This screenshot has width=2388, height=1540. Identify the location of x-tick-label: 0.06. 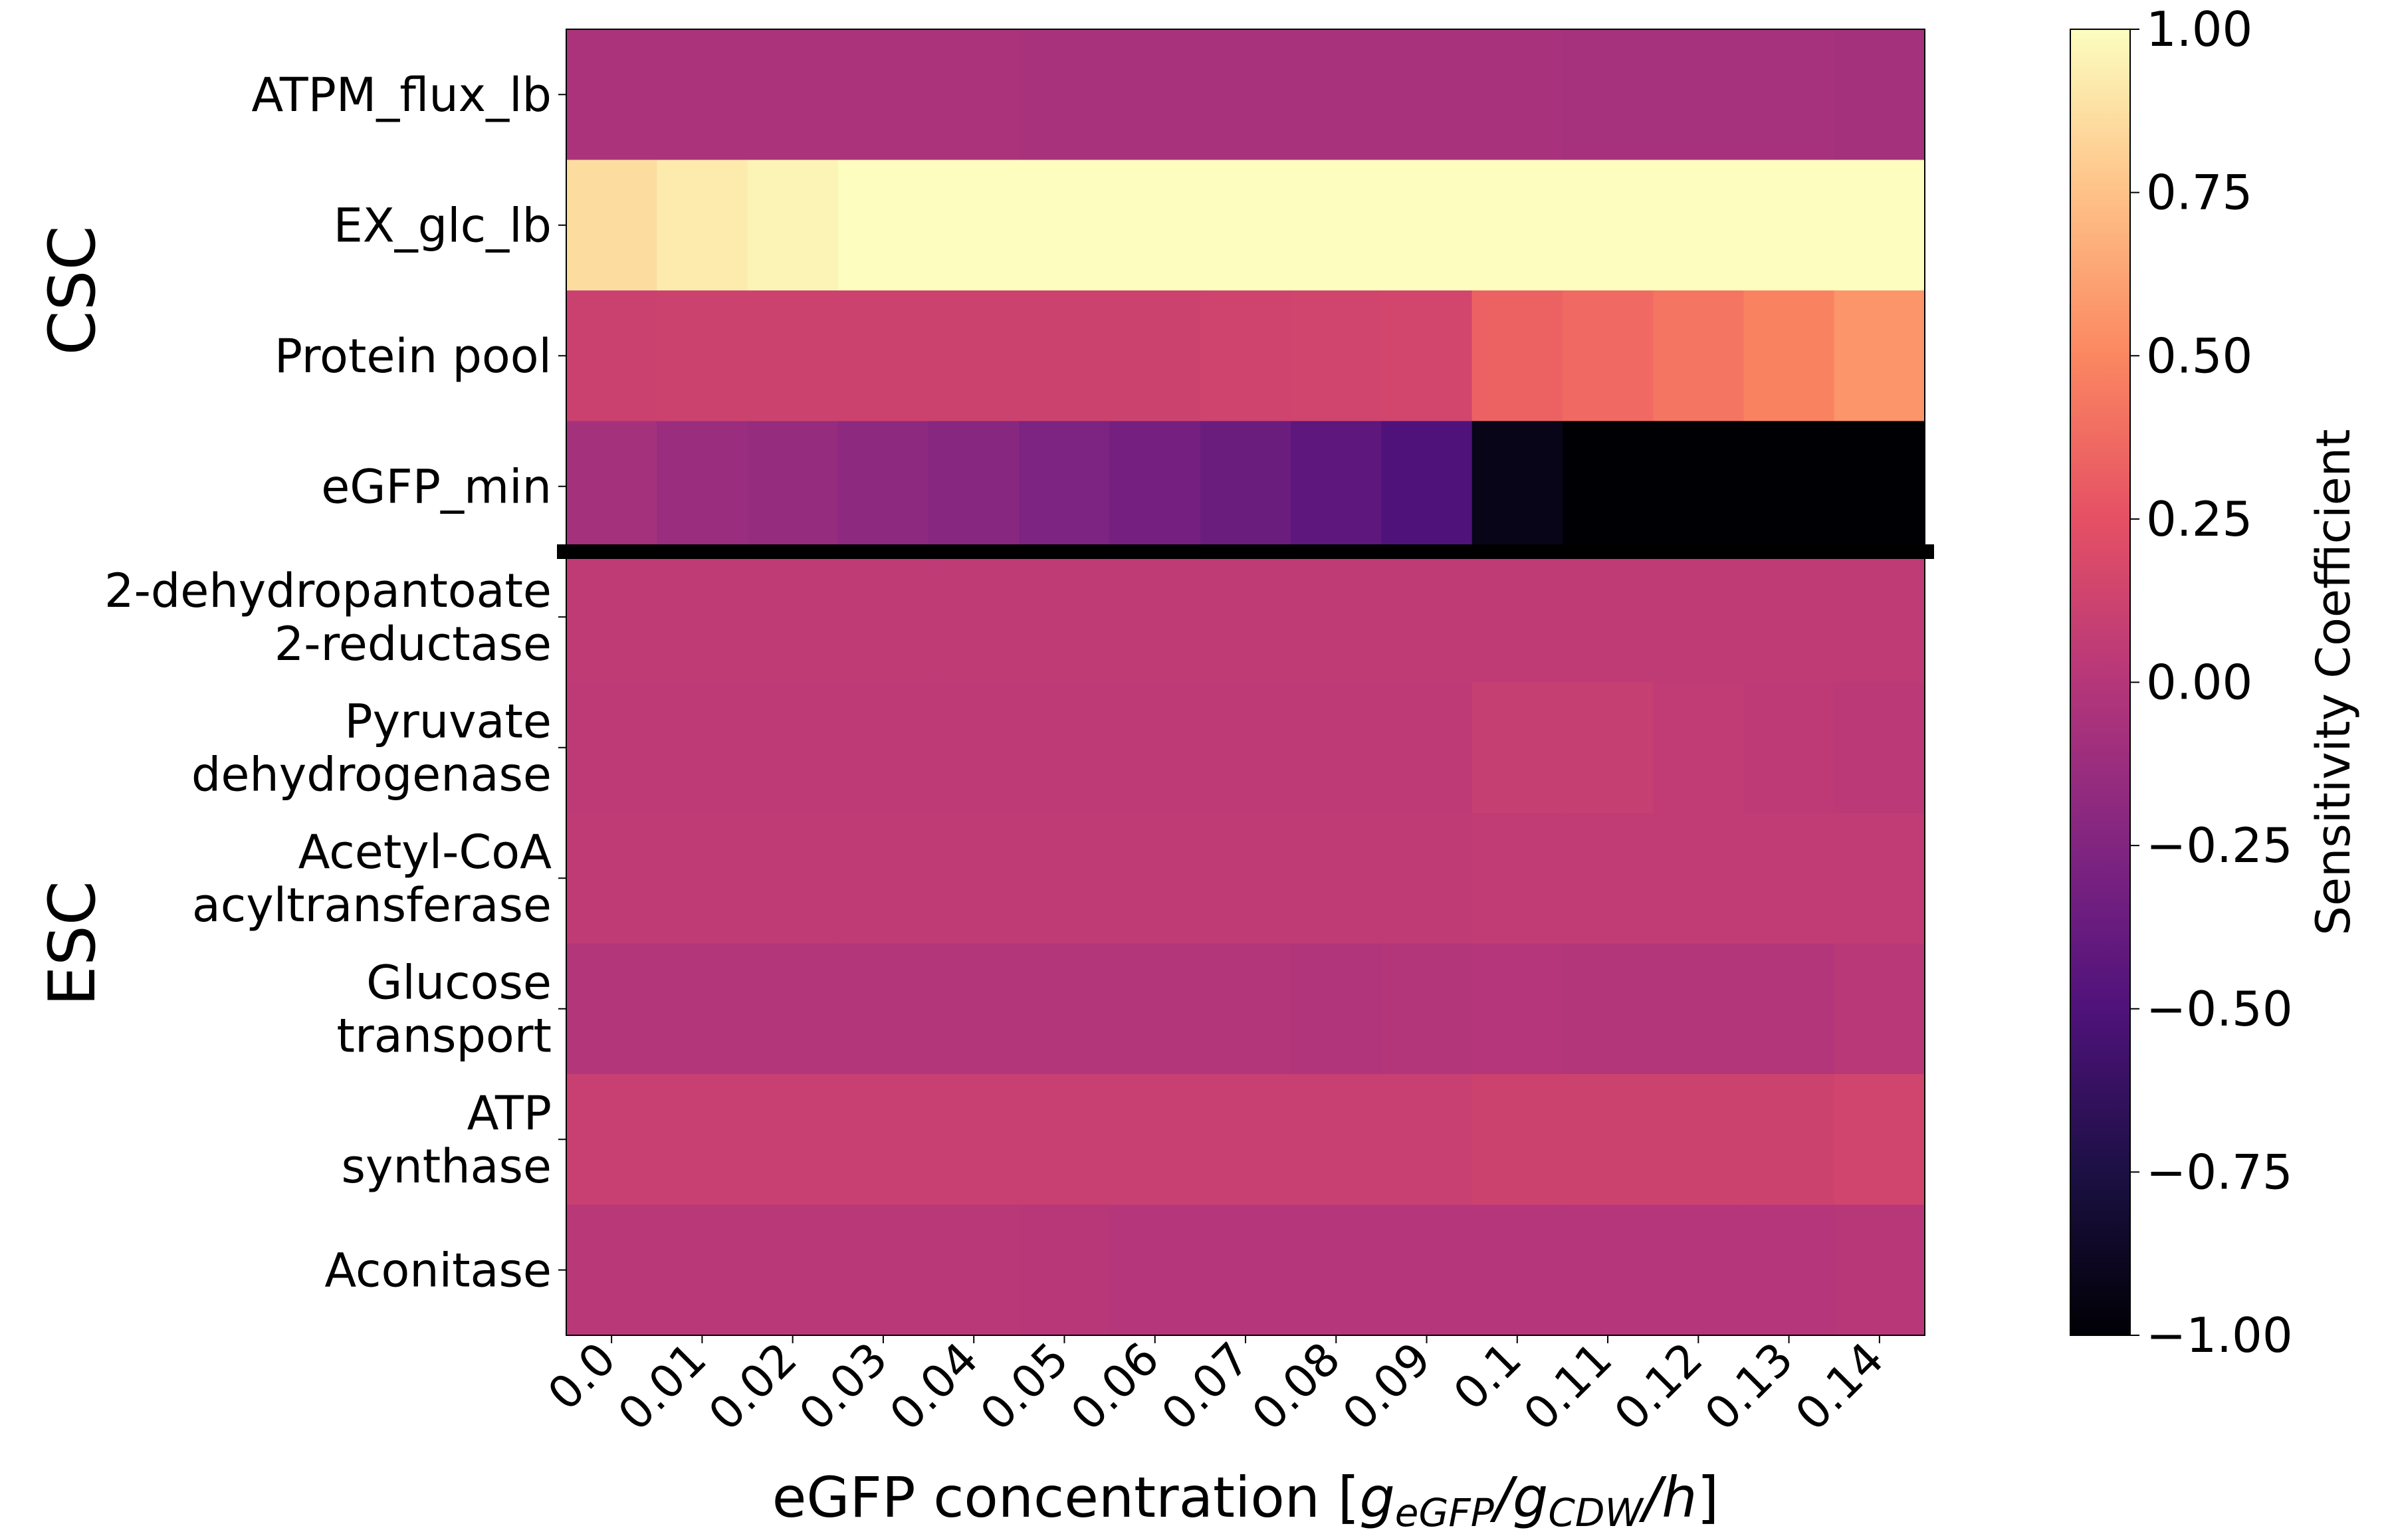
(1116, 1387).